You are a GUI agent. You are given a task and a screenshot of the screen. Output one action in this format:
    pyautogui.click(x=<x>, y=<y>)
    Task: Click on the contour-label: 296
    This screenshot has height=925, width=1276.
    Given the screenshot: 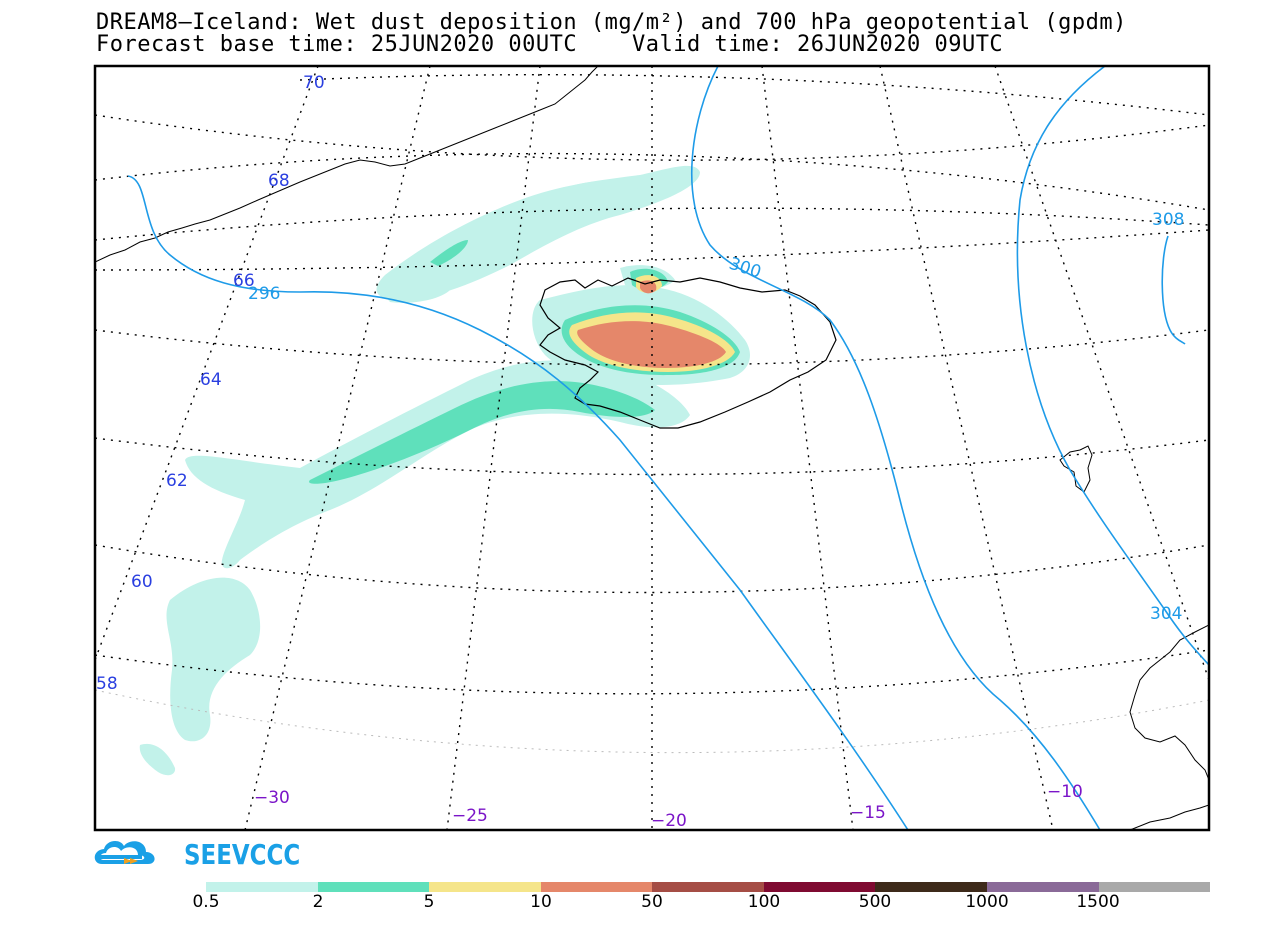 What is the action you would take?
    pyautogui.click(x=264, y=294)
    